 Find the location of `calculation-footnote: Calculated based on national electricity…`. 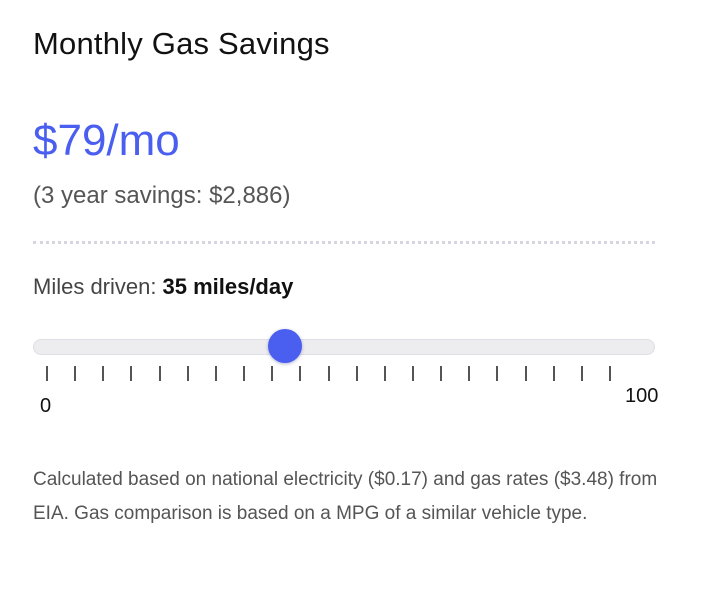

calculation-footnote: Calculated based on national electricity… is located at coordinates (345, 496).